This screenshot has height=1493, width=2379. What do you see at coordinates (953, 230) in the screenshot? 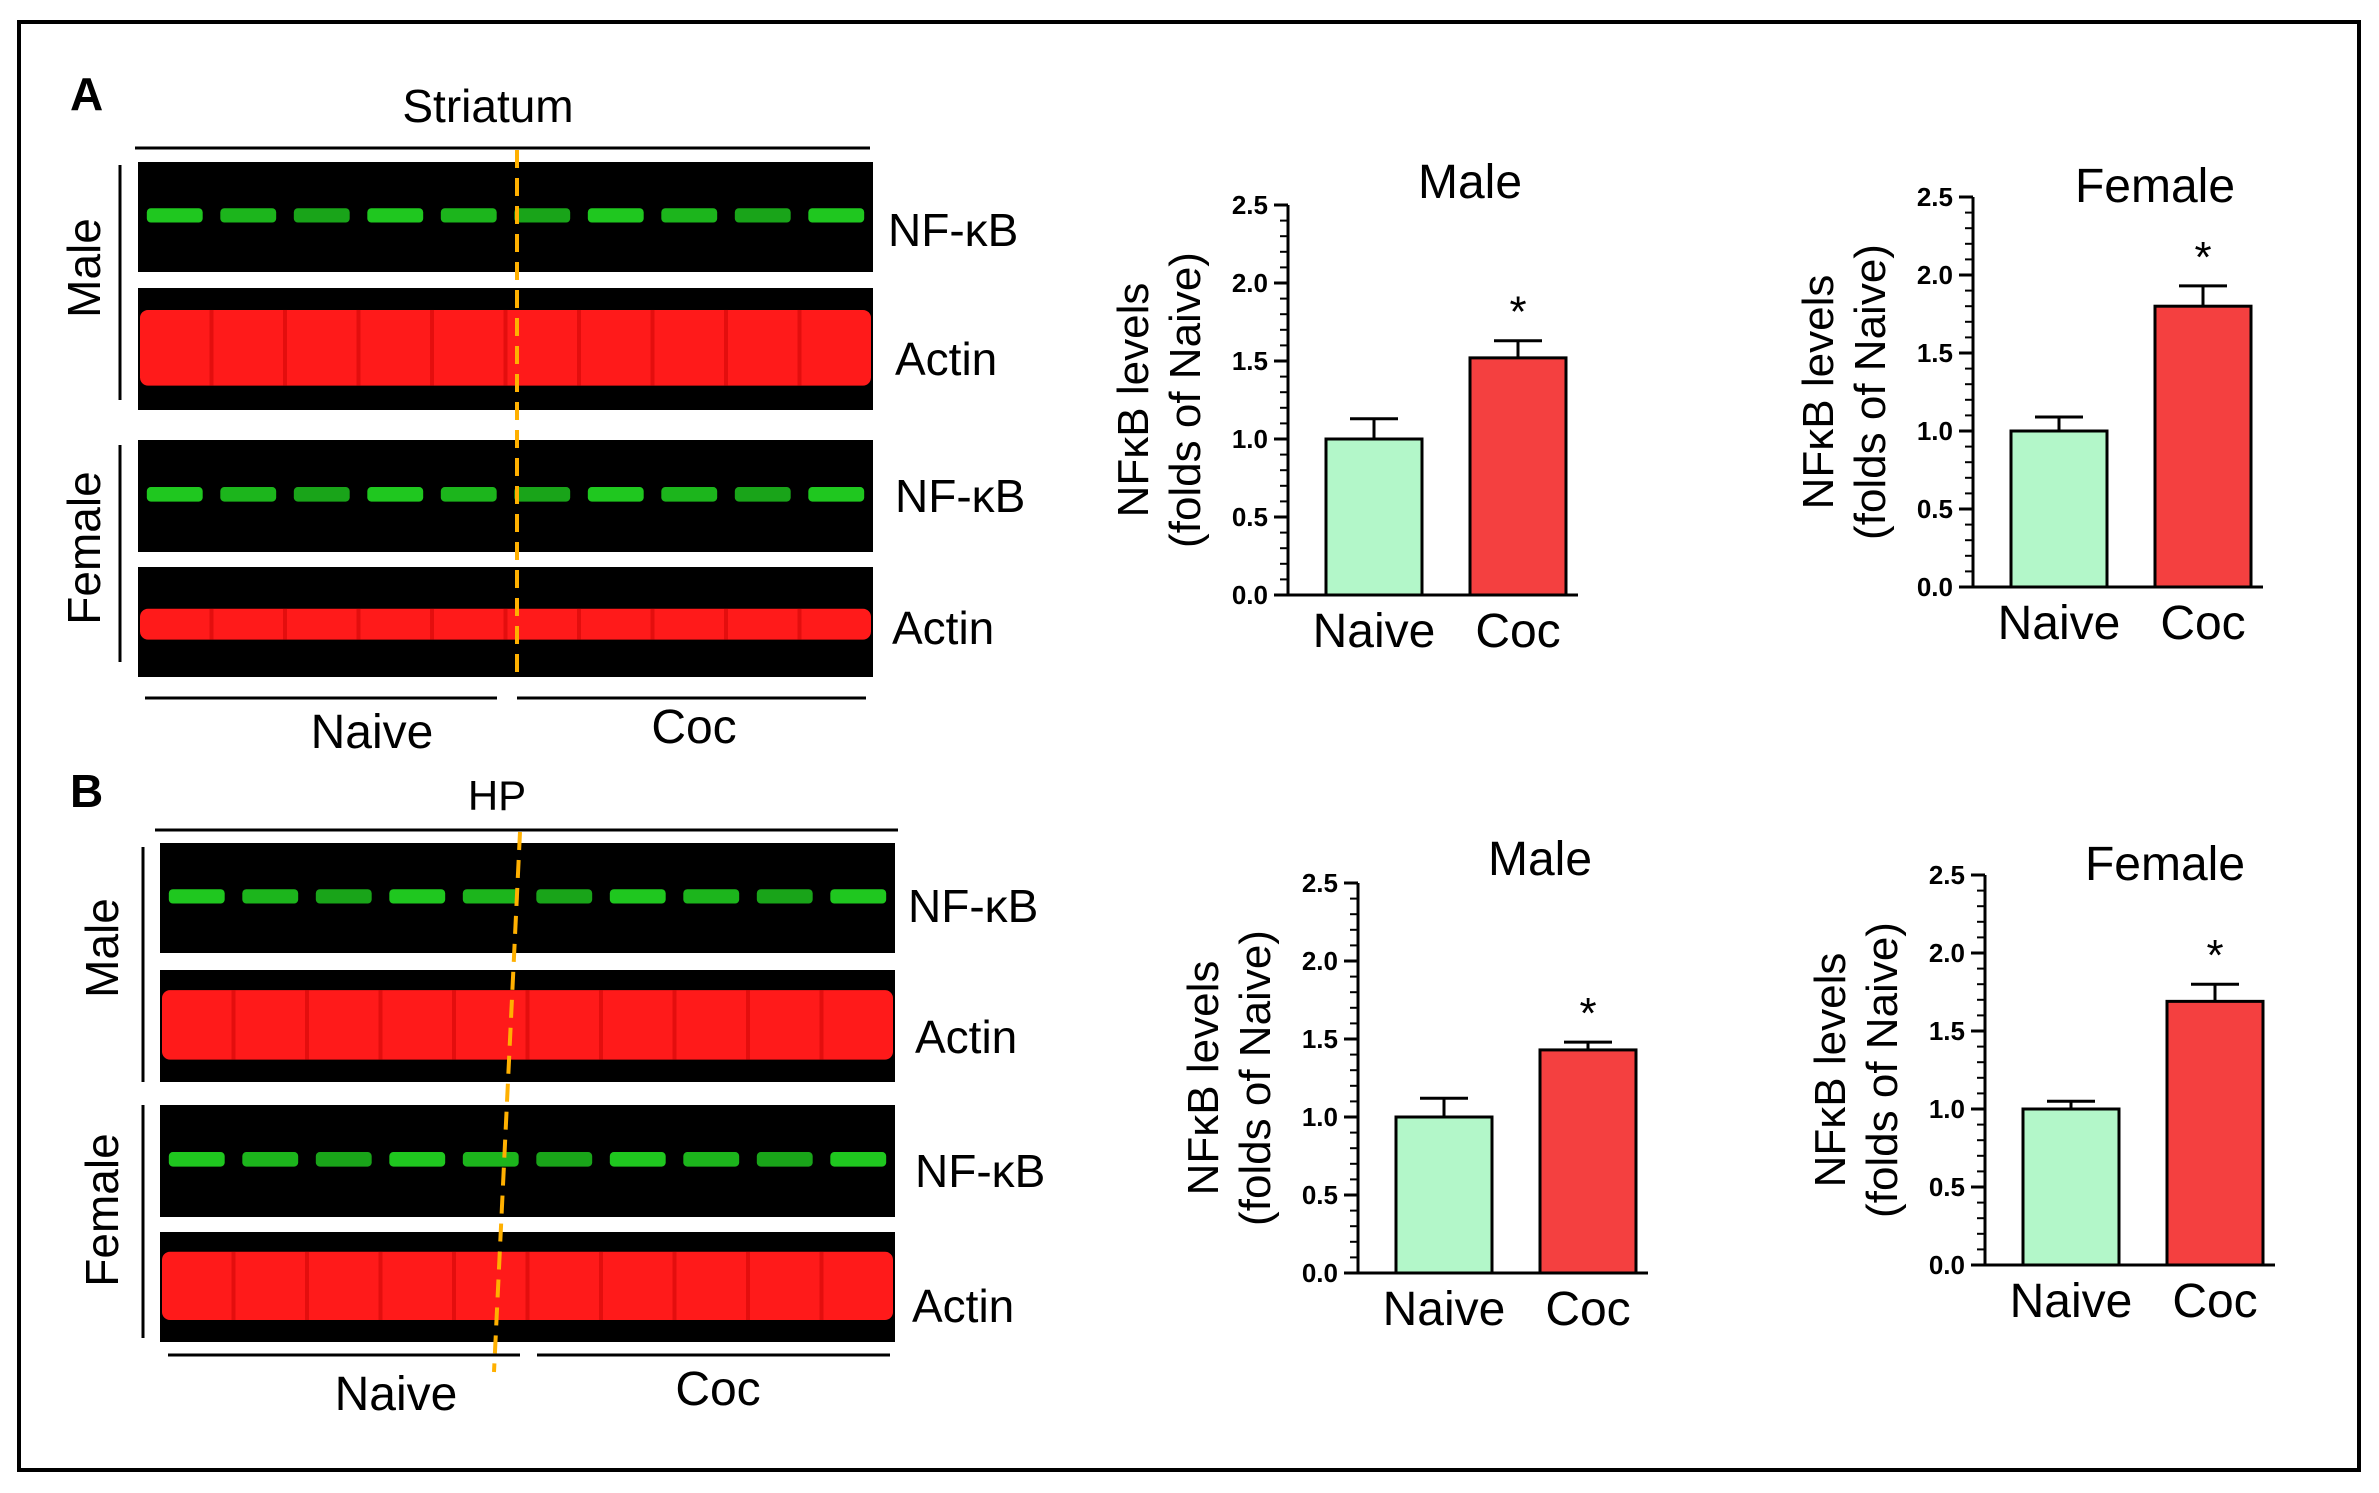
I see `panel-a-band-label-1: NF-κB` at bounding box center [953, 230].